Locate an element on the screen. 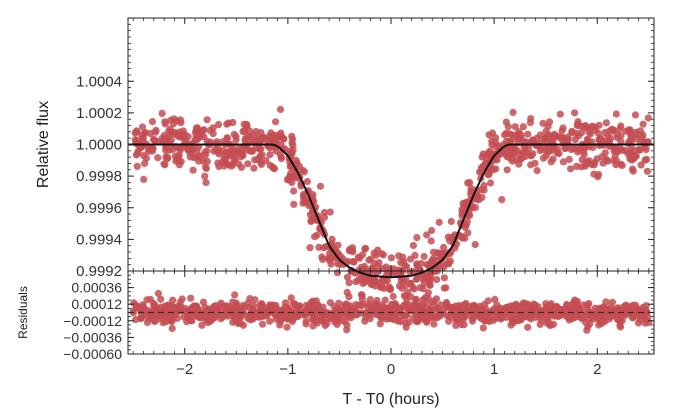 This screenshot has height=420, width=677. bottom-y-tick-label: −0.00060 is located at coordinates (92, 354).